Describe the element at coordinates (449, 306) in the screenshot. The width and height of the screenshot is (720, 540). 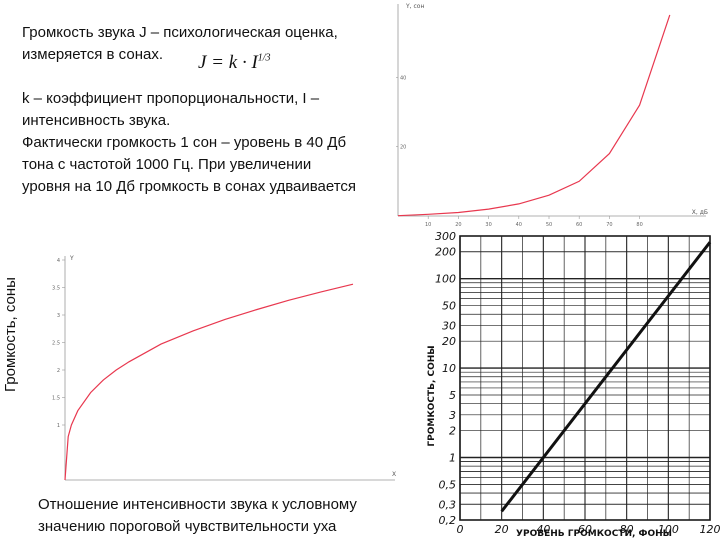
I see `log-y-tick-label: 50` at that location.